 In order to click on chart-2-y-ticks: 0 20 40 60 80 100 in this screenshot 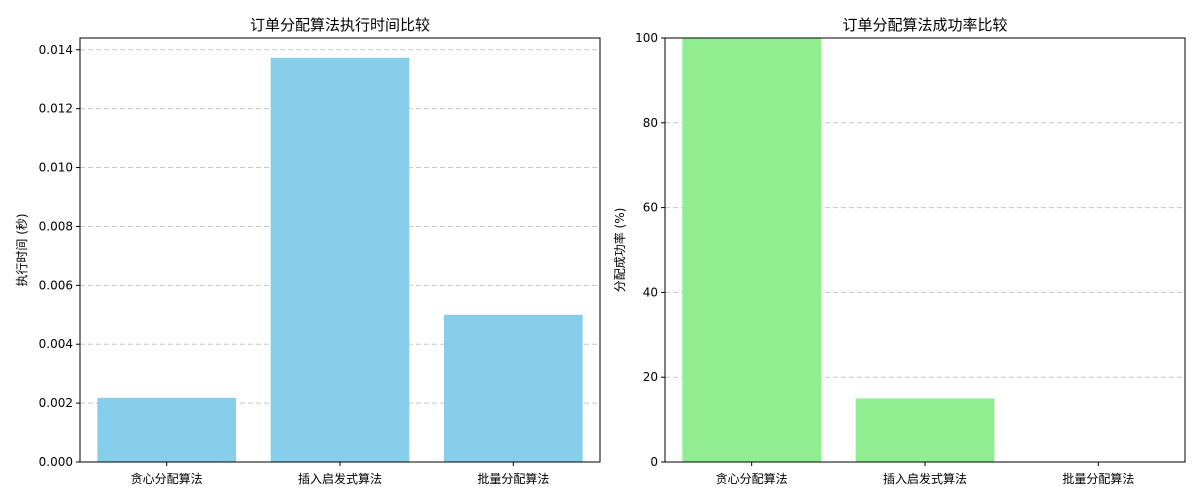, I will do `click(650, 250)`.